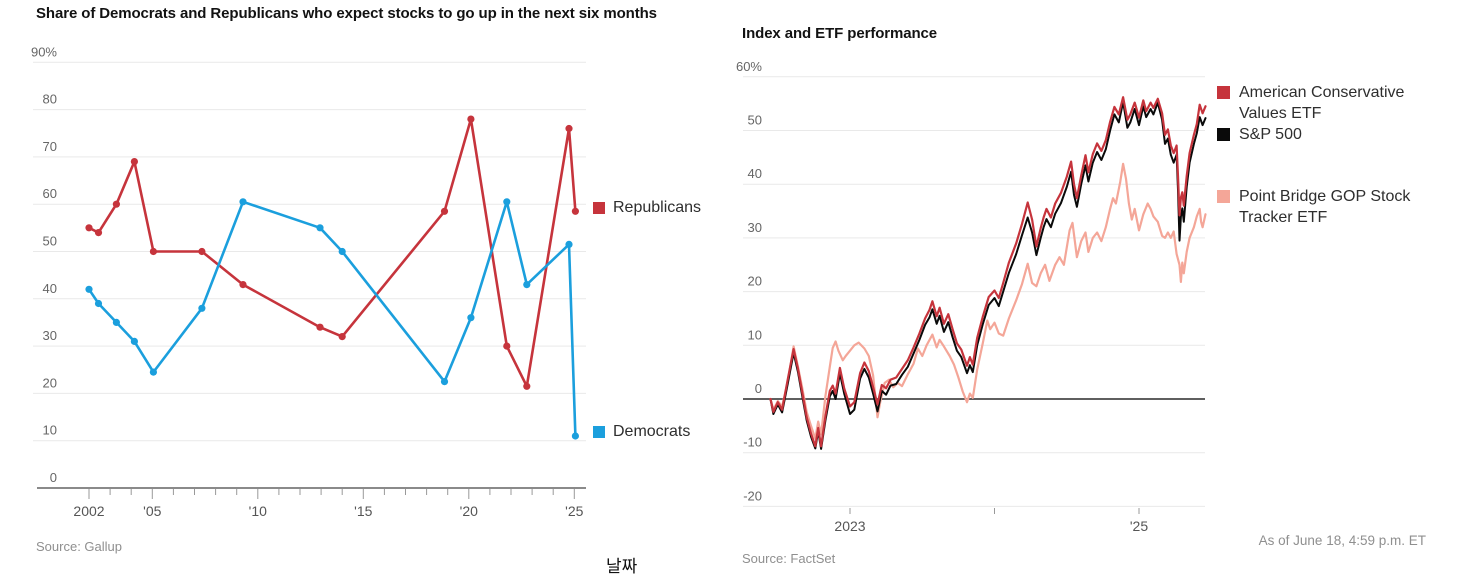 The height and width of the screenshot is (584, 1464). What do you see at coordinates (599, 432) in the screenshot?
I see `democrats-swatch-icon` at bounding box center [599, 432].